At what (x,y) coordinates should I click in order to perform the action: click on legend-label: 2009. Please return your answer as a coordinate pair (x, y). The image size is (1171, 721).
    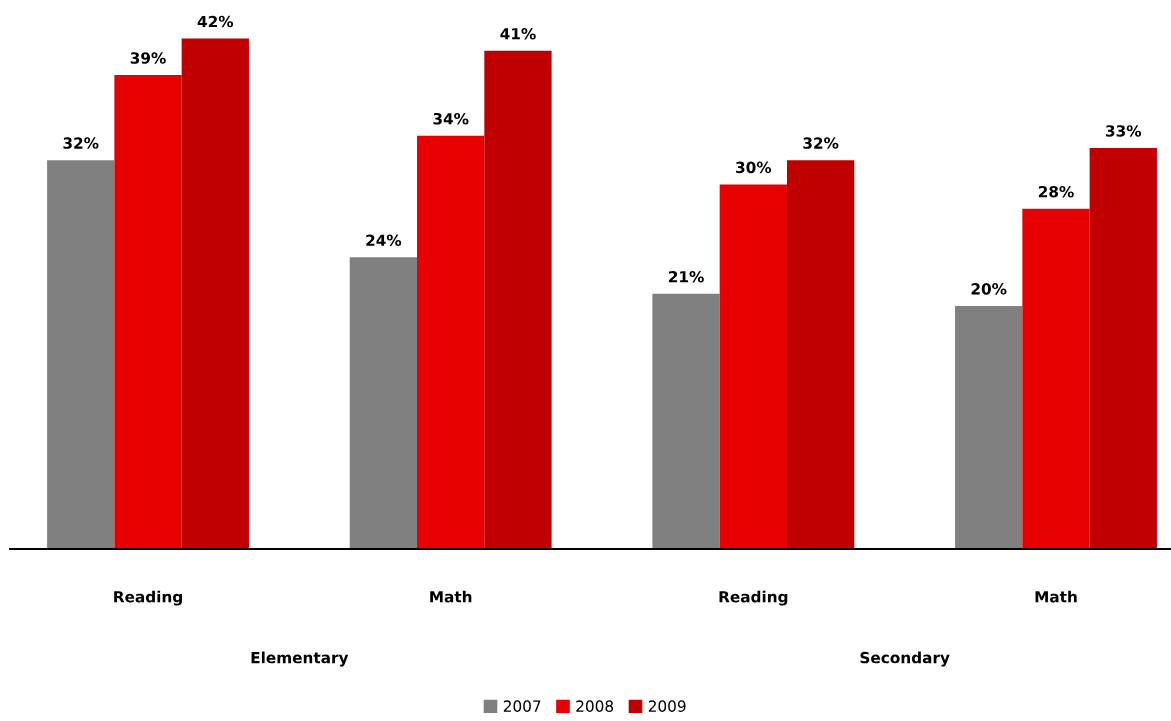
    Looking at the image, I should click on (667, 706).